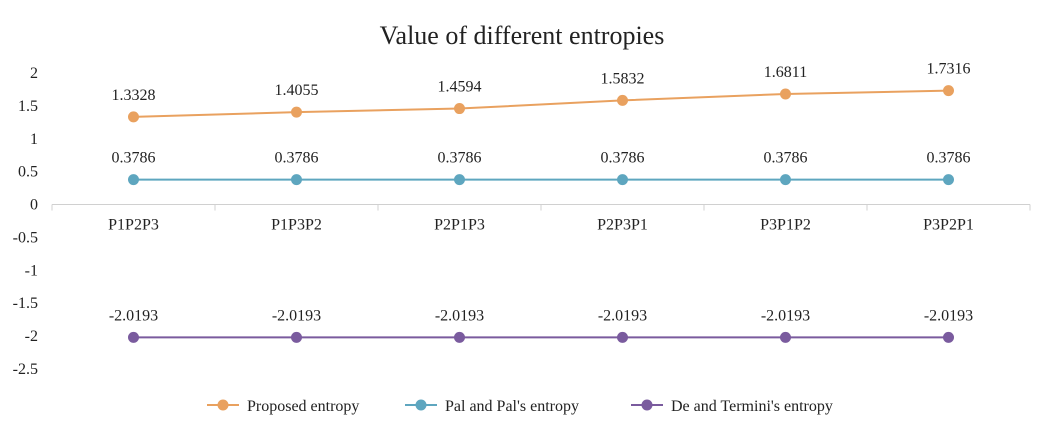  What do you see at coordinates (31, 336) in the screenshot?
I see `y-tick-label: -2` at bounding box center [31, 336].